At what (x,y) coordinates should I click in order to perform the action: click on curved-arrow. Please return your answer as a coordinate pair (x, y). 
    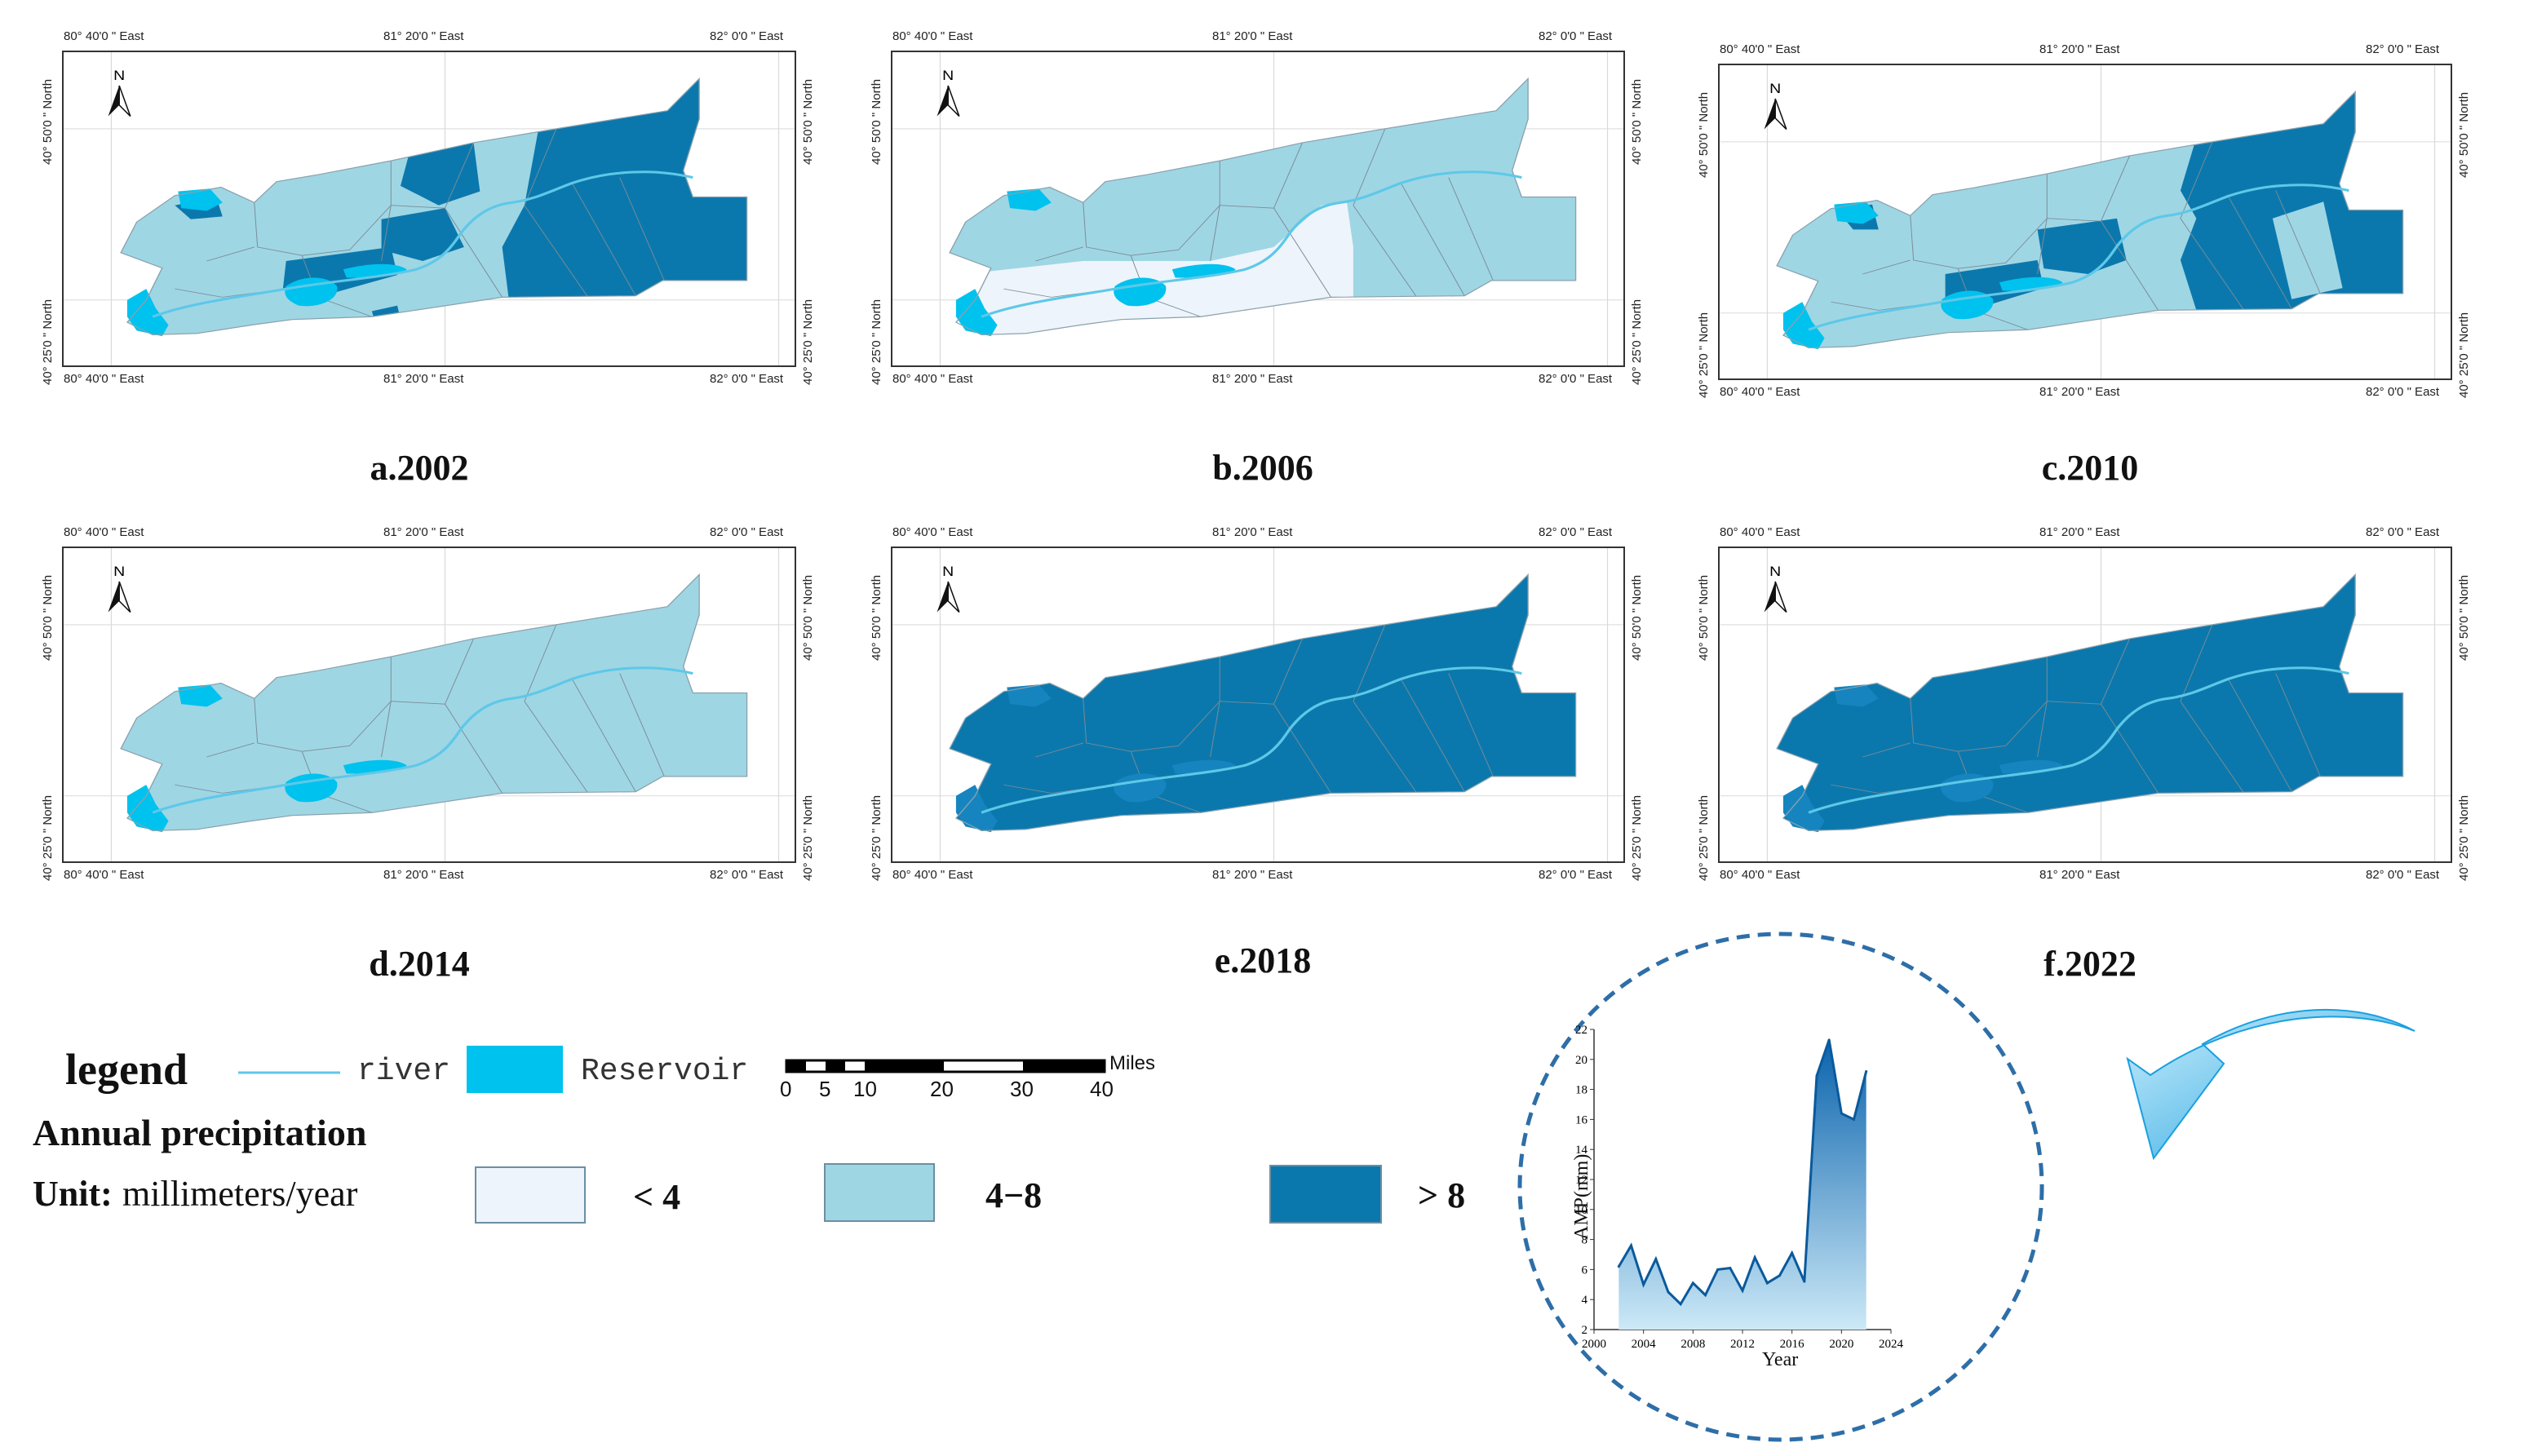
    Looking at the image, I should click on (2271, 1084).